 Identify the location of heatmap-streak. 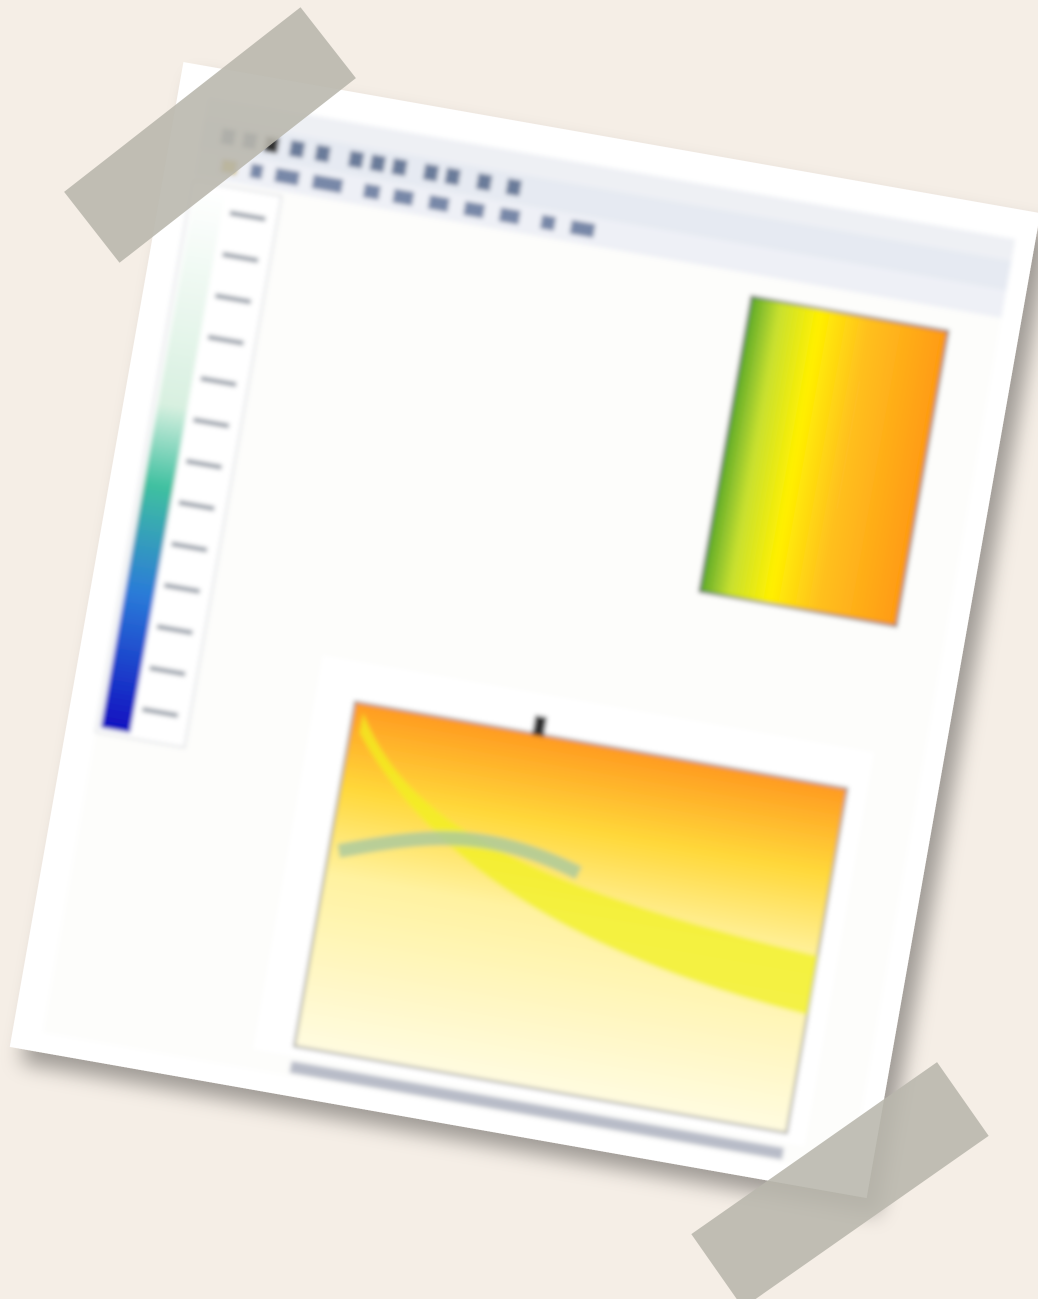
(459, 855).